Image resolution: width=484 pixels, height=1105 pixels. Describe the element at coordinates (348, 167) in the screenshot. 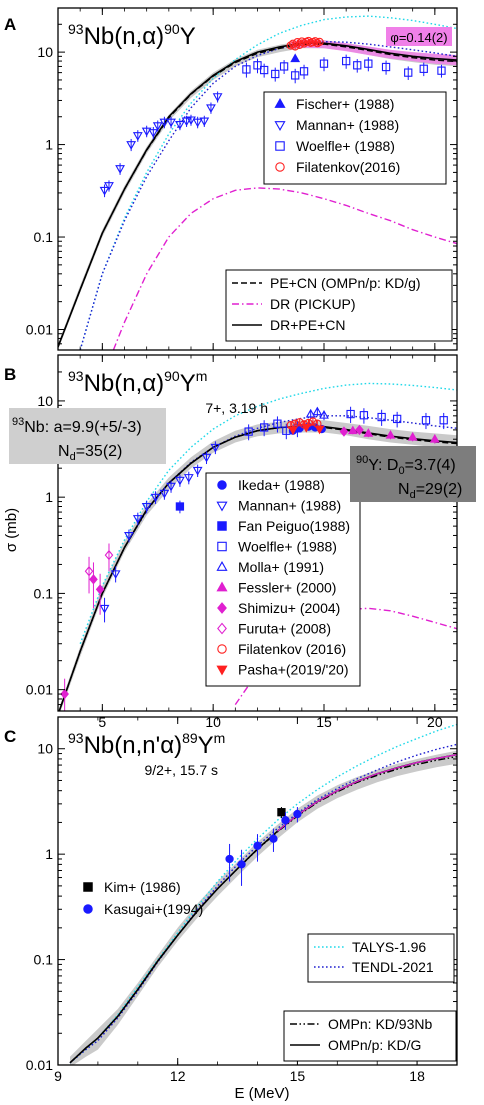

I see `legend-label: Filatenkov(2016)` at that location.